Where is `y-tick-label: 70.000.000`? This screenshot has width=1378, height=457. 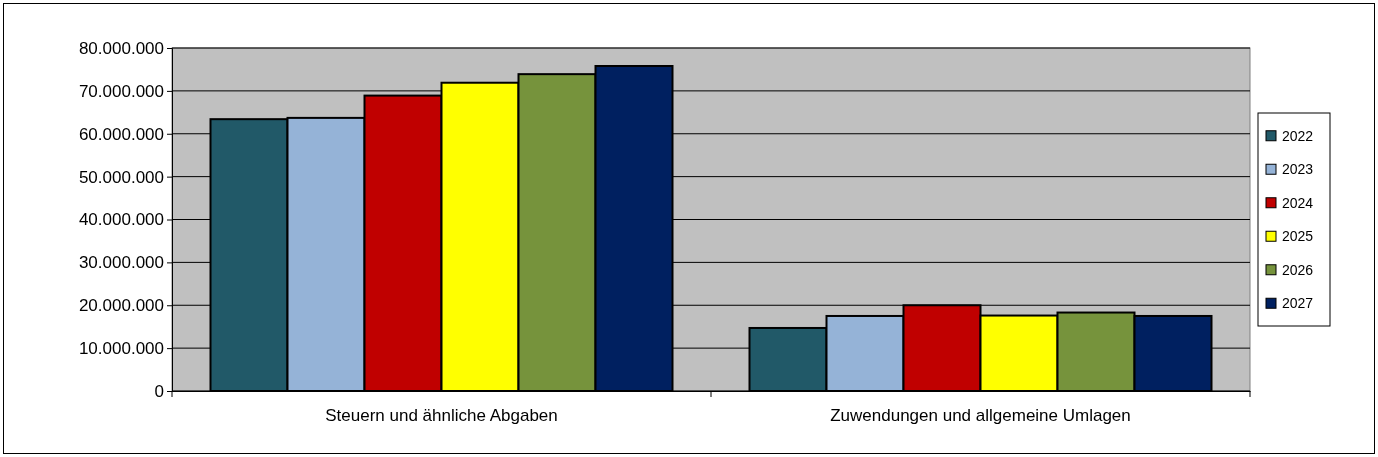
y-tick-label: 70.000.000 is located at coordinates (121, 91).